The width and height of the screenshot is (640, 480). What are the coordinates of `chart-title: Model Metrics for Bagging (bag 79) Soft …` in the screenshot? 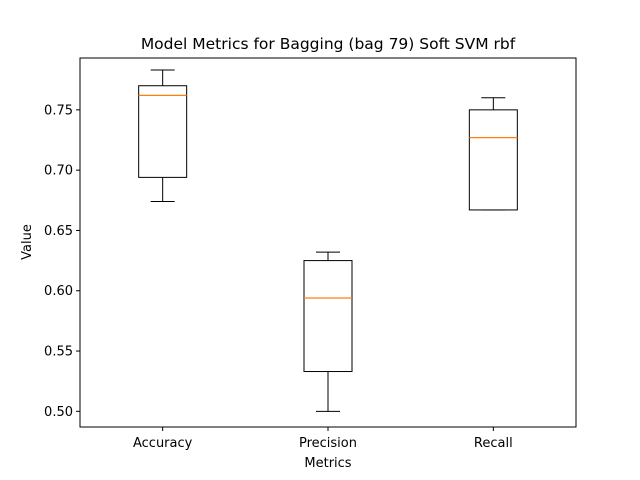 It's located at (328, 44).